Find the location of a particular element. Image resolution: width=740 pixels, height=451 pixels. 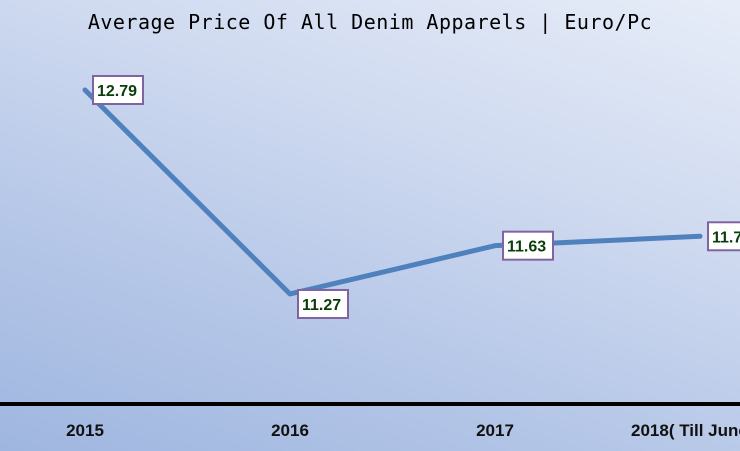

x-tick-label: 2015 is located at coordinates (85, 430).